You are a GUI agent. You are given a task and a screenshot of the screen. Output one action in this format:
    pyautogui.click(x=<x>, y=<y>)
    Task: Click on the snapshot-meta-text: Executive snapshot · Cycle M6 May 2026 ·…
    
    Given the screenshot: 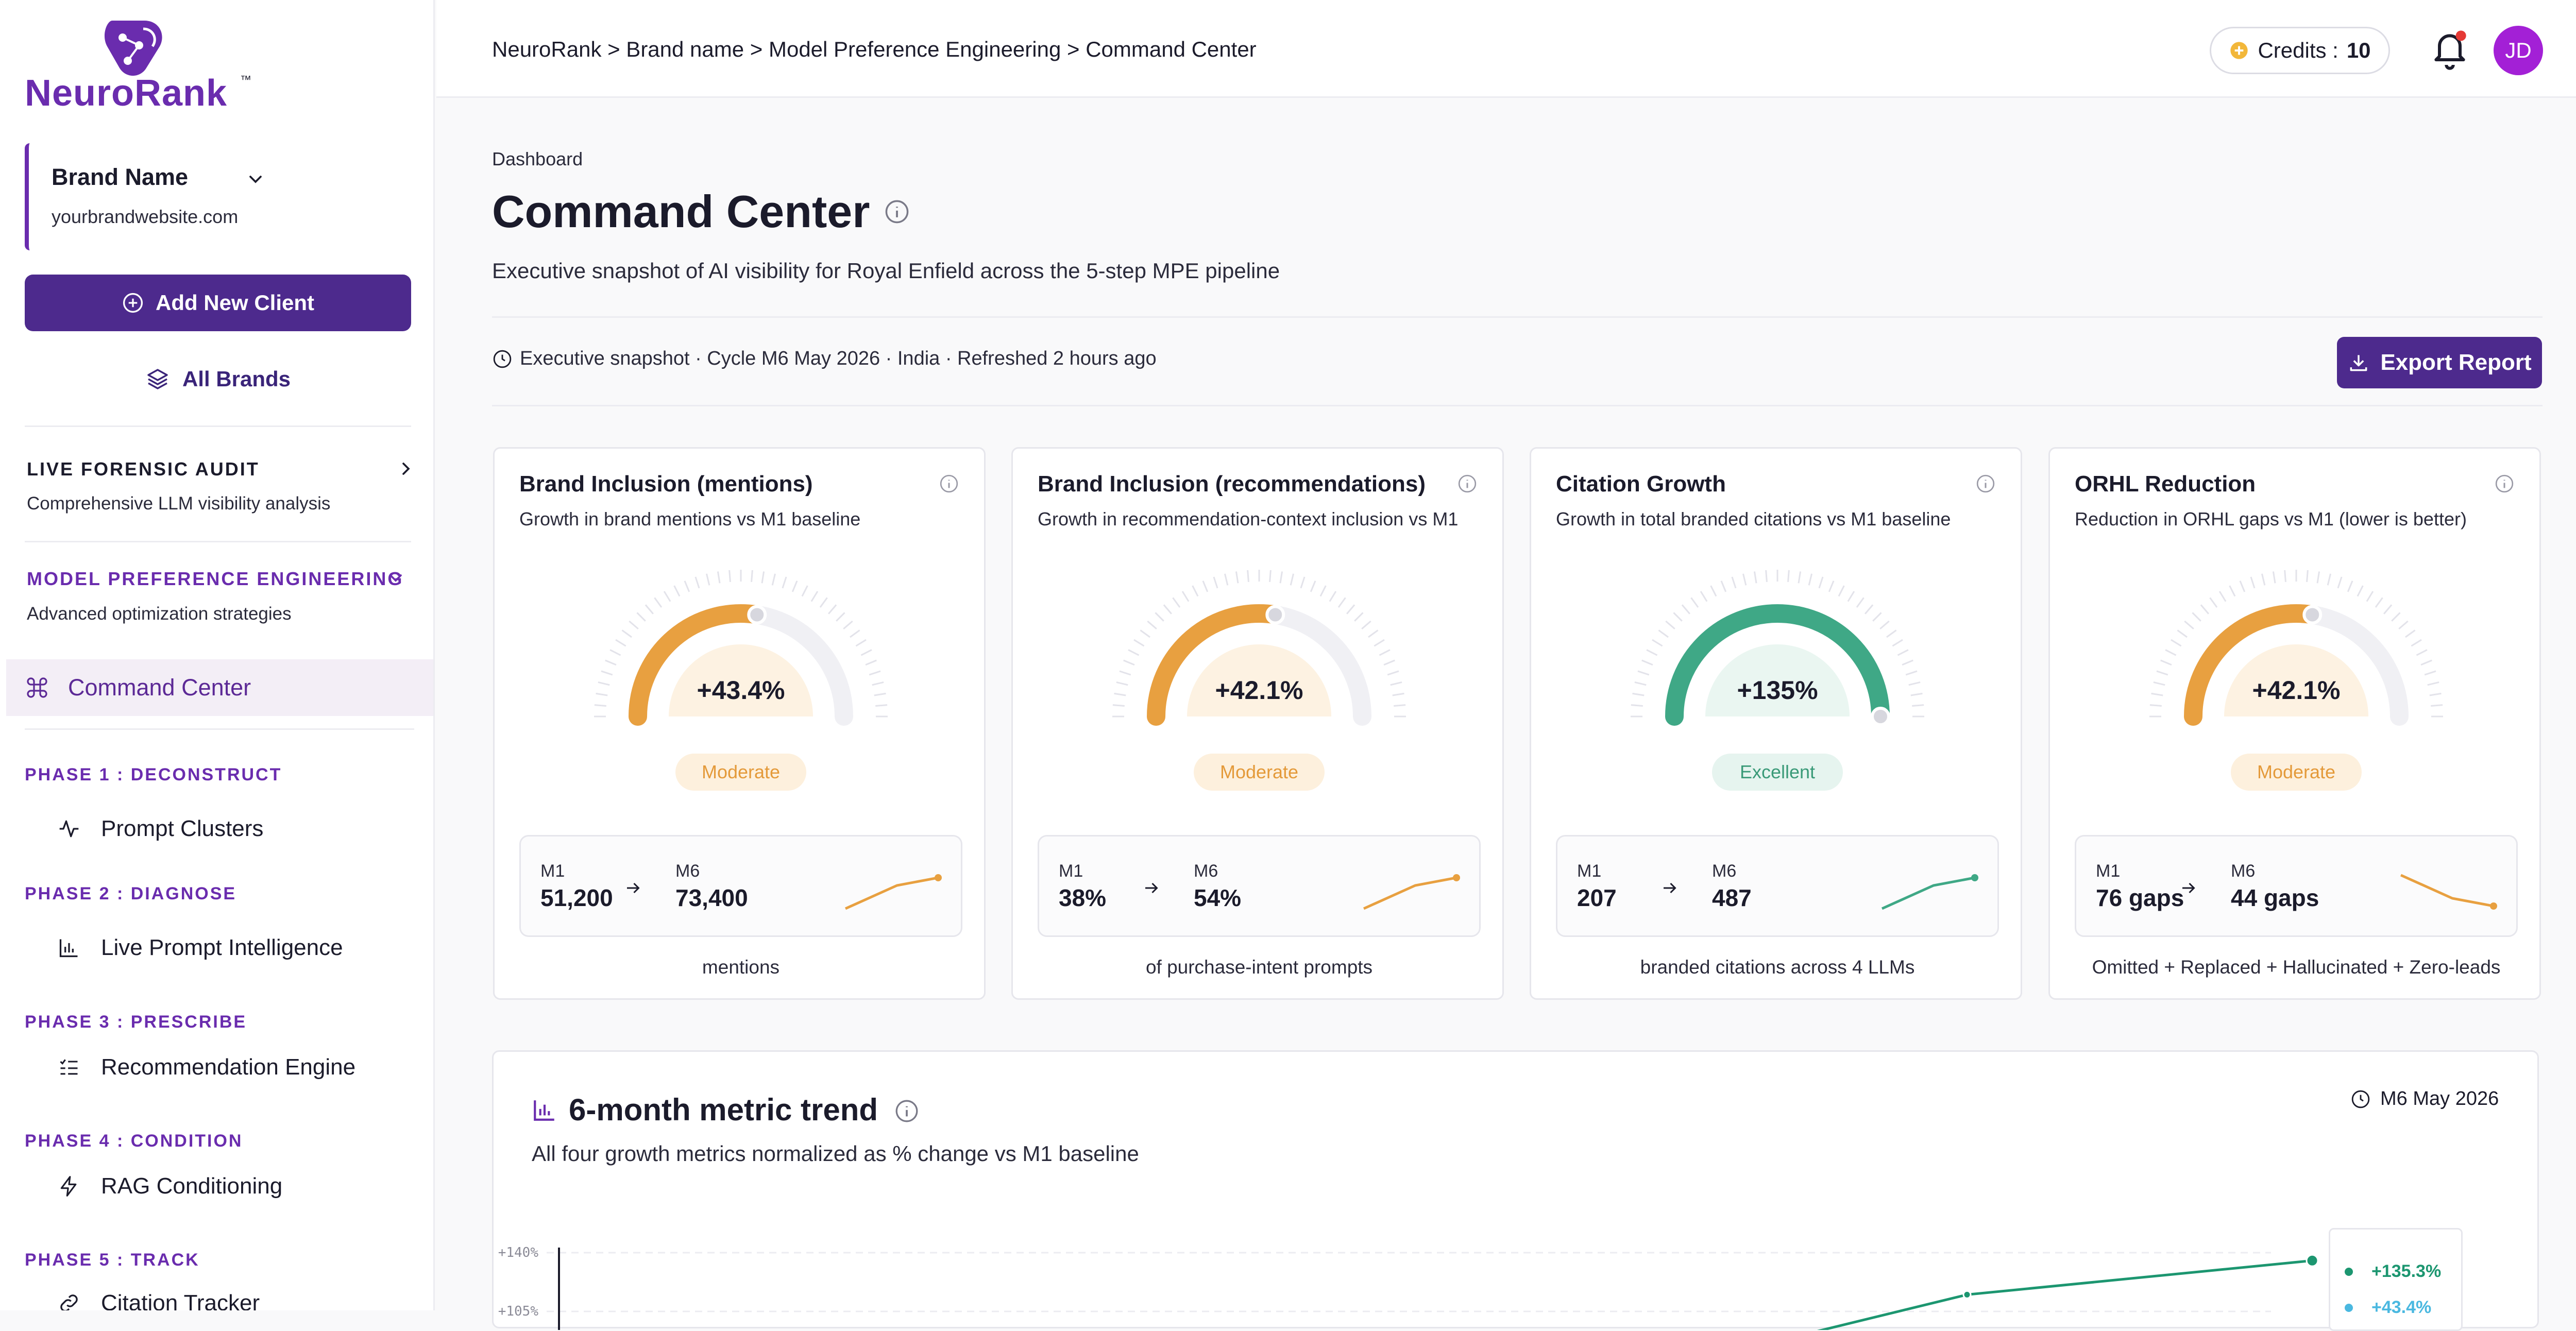 What is the action you would take?
    pyautogui.click(x=838, y=358)
    